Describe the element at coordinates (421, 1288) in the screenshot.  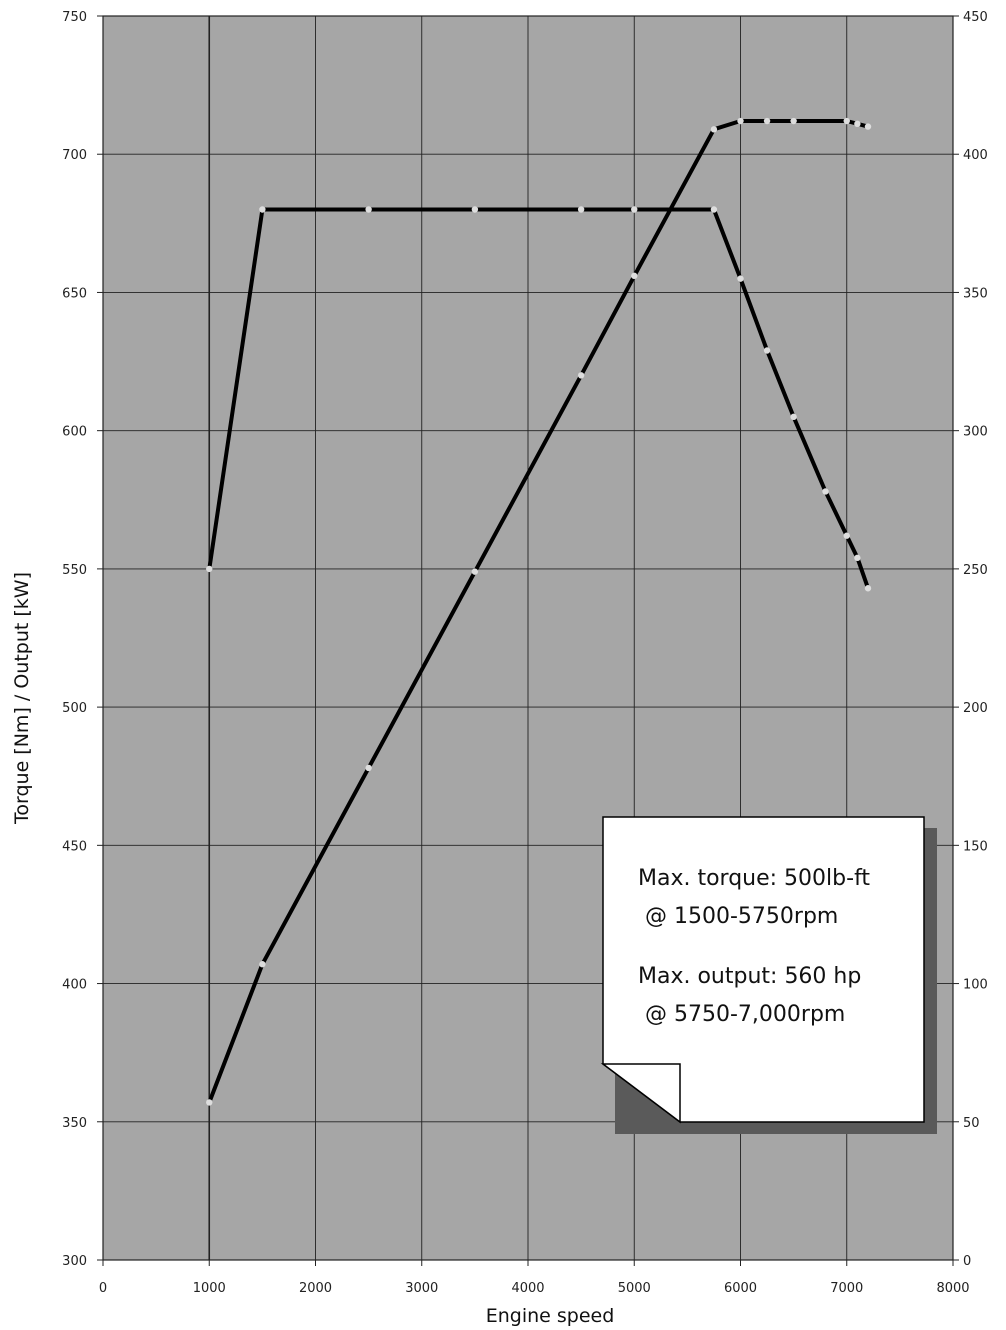
I see `x-tick-label: 3000` at that location.